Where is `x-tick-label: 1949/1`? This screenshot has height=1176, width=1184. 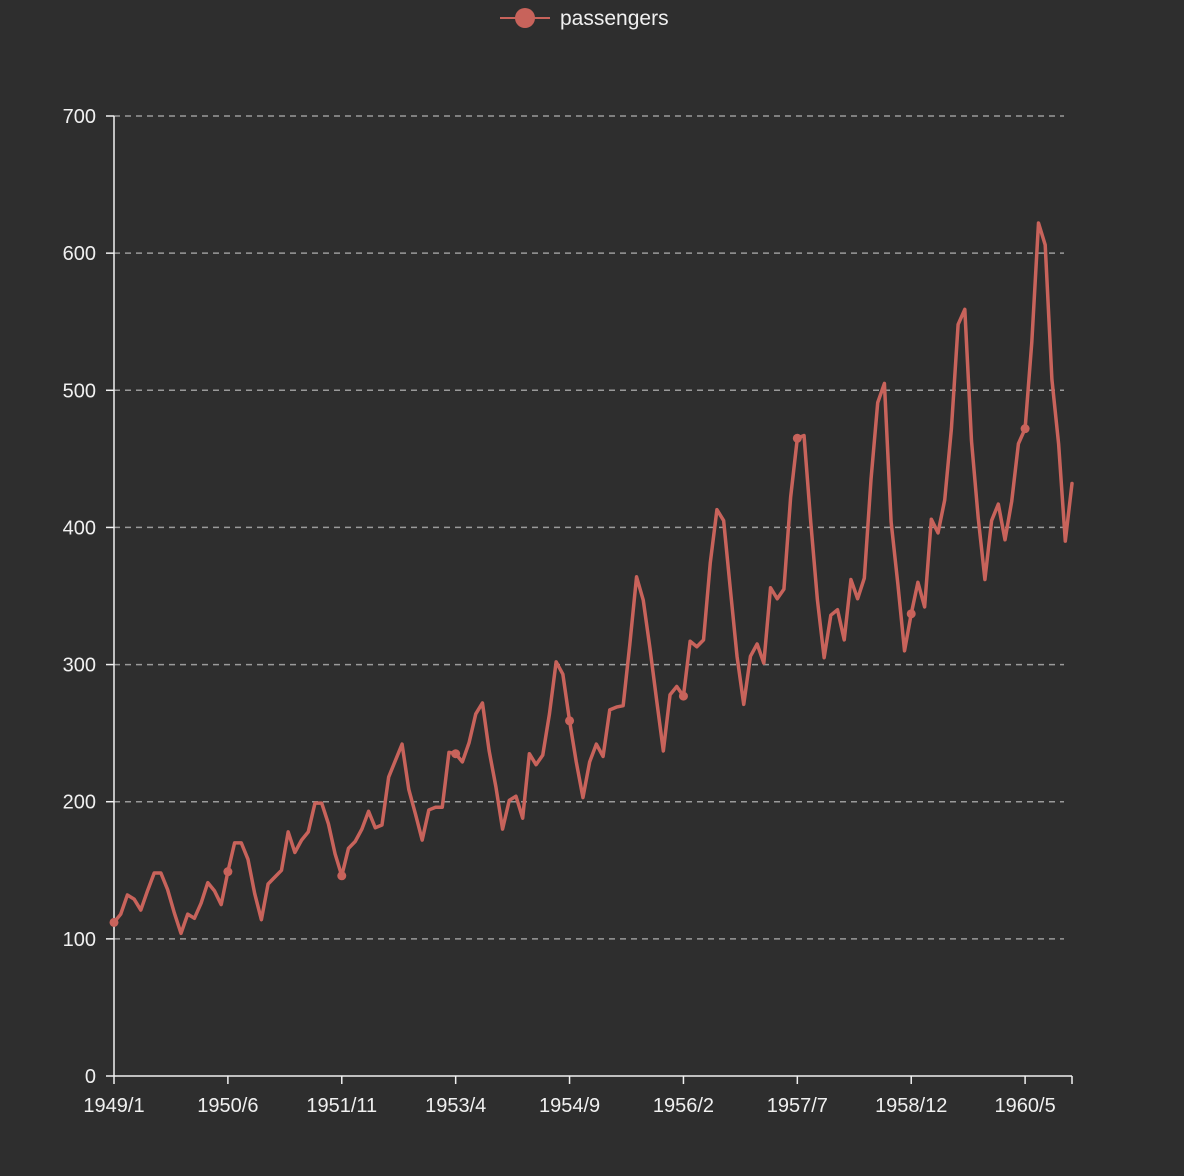 x-tick-label: 1949/1 is located at coordinates (113, 1106).